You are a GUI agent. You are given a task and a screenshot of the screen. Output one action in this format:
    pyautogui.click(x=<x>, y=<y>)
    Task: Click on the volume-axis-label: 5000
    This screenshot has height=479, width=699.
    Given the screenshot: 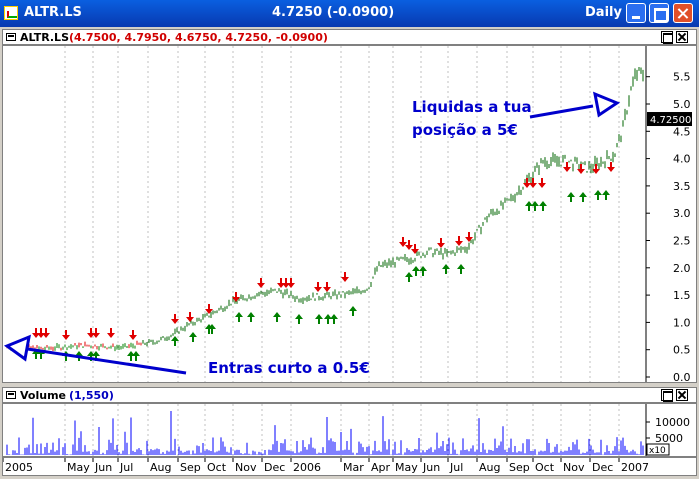 What is the action you would take?
    pyautogui.click(x=669, y=438)
    